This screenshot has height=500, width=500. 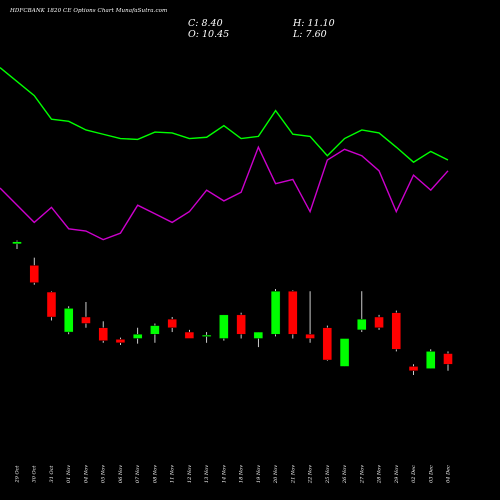 What do you see at coordinates (362, 474) in the screenshot?
I see `x-tick-label: 27 Nov` at bounding box center [362, 474].